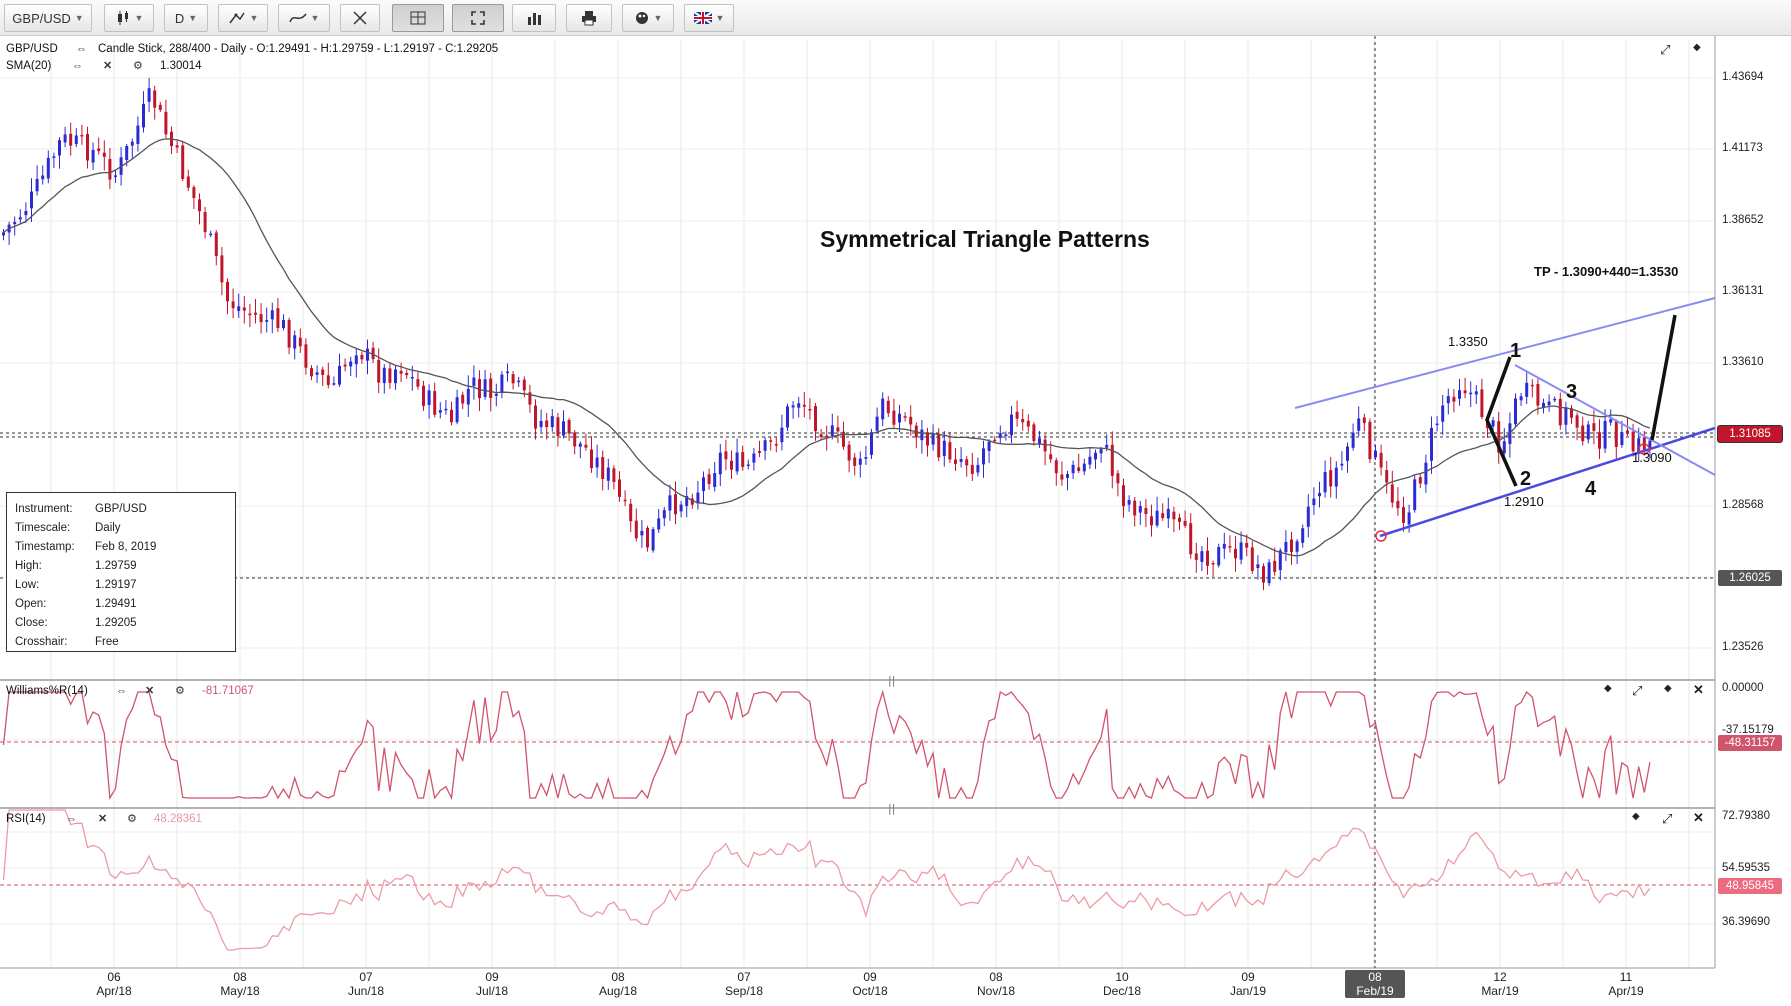 This screenshot has height=1006, width=1791. I want to click on info-value: 1.29491, so click(116, 603).